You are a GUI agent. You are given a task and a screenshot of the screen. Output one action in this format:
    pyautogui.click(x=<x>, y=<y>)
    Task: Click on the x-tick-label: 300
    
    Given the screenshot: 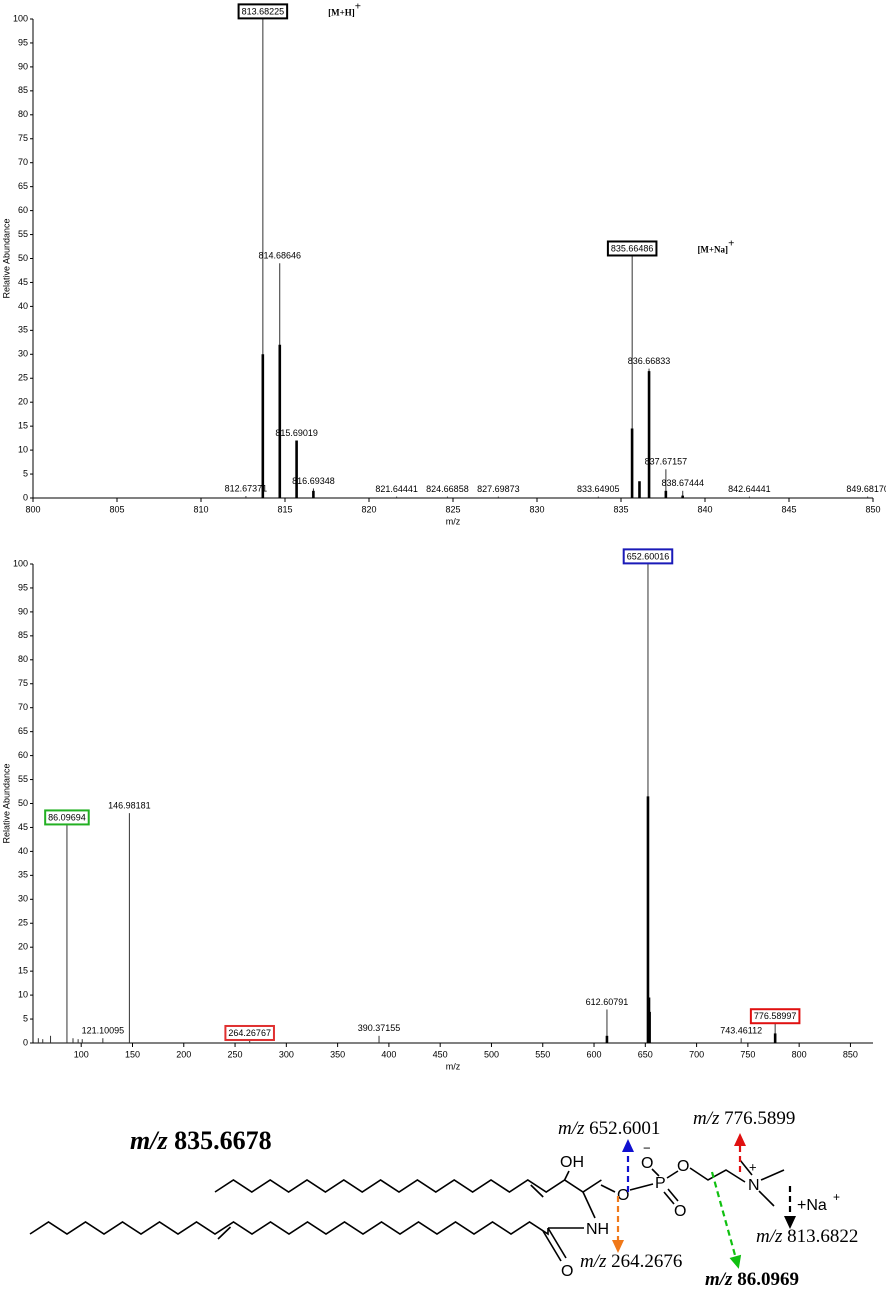 What is the action you would take?
    pyautogui.click(x=286, y=1054)
    